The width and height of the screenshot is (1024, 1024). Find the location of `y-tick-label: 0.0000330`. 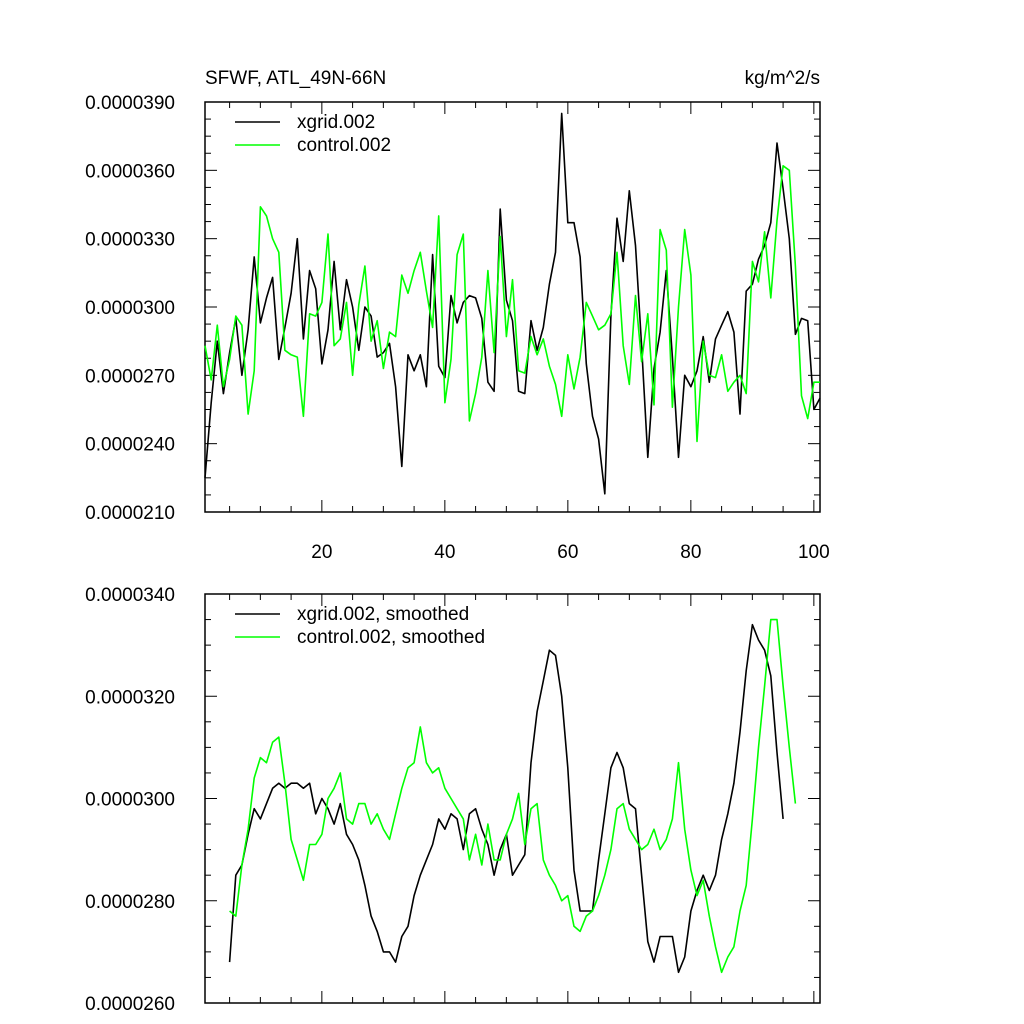

y-tick-label: 0.0000330 is located at coordinates (130, 240).